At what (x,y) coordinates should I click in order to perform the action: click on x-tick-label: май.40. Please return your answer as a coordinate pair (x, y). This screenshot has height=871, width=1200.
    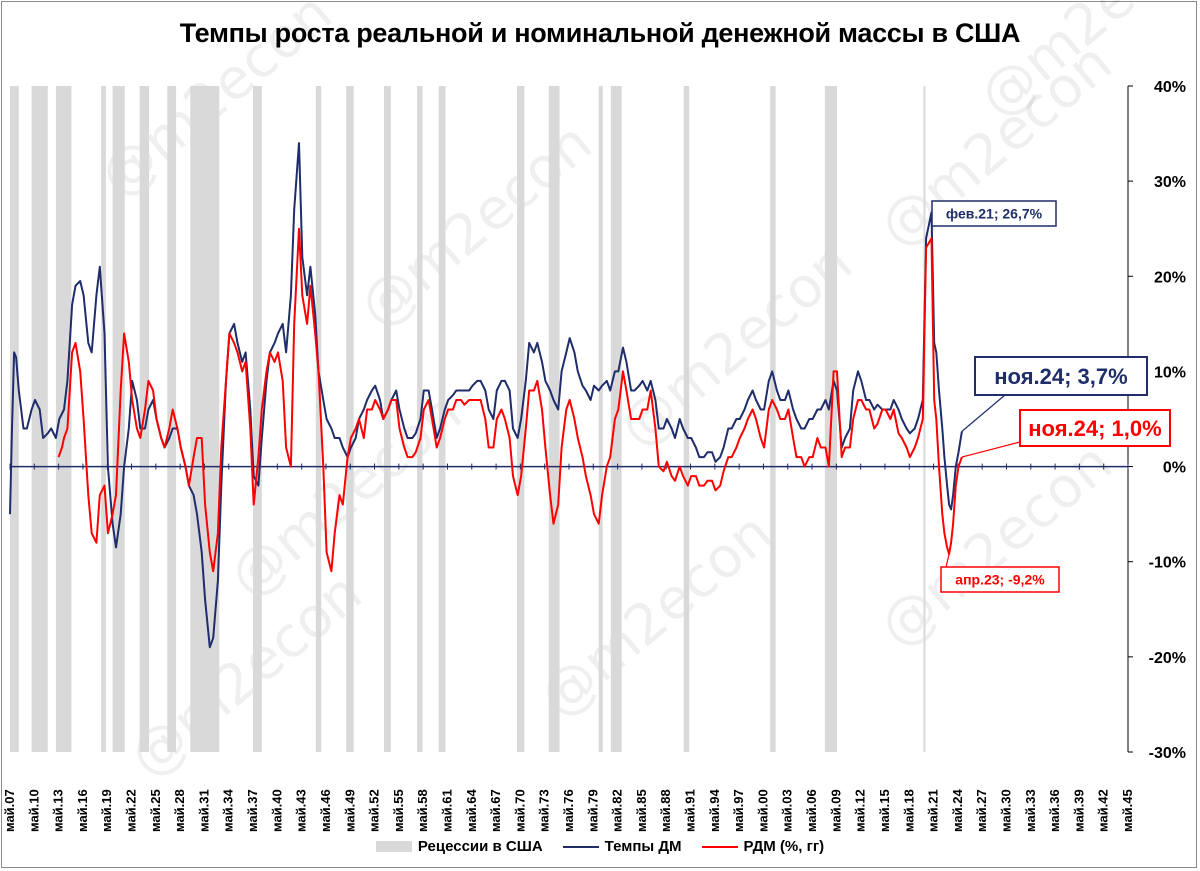
    Looking at the image, I should click on (276, 810).